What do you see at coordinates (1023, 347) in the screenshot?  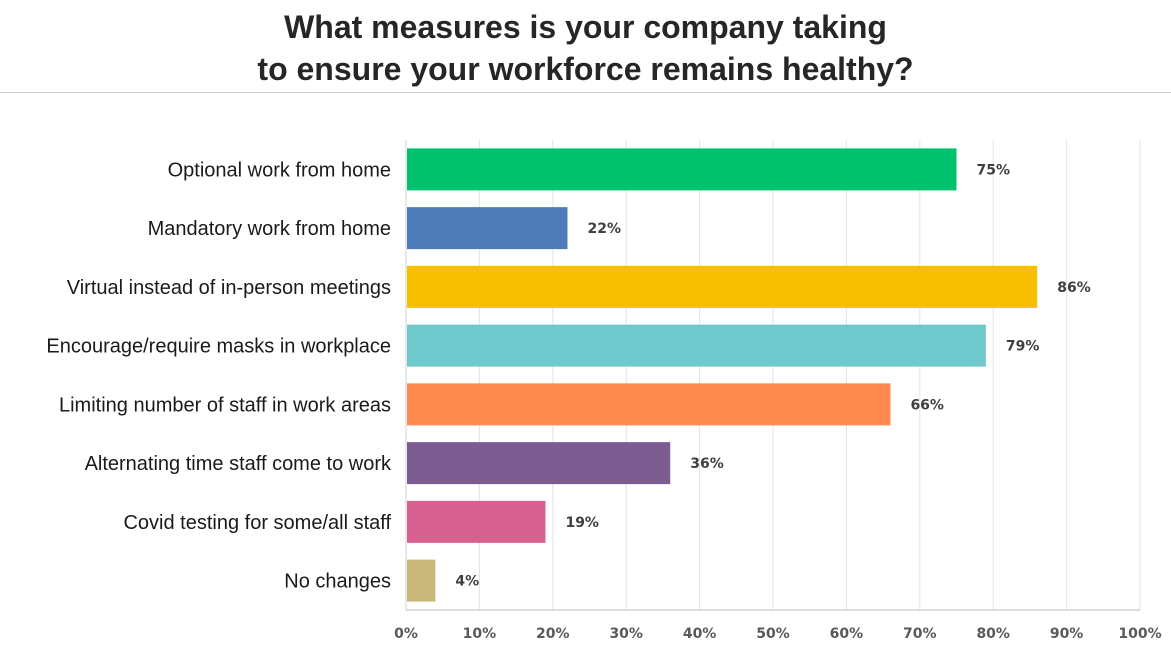 I see `value-label: 79%` at bounding box center [1023, 347].